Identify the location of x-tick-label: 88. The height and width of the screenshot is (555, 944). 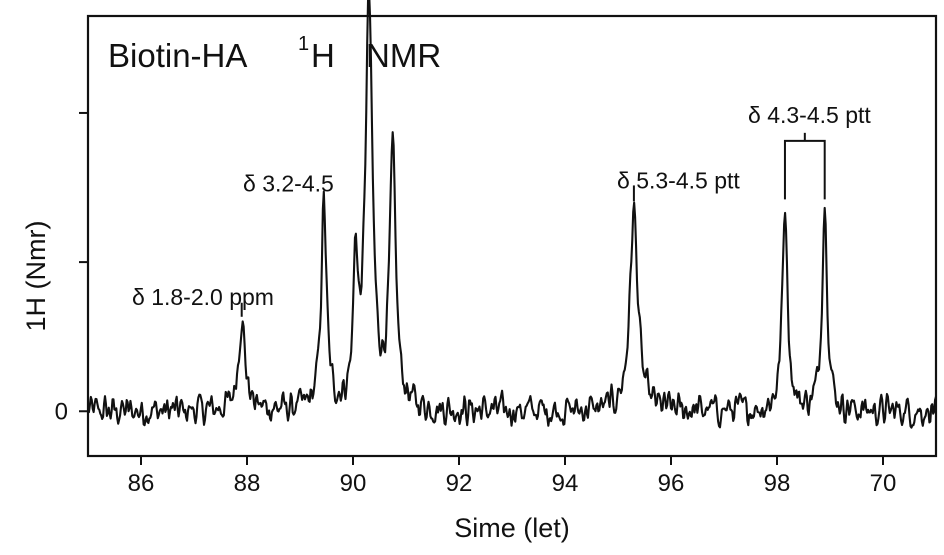
(247, 483).